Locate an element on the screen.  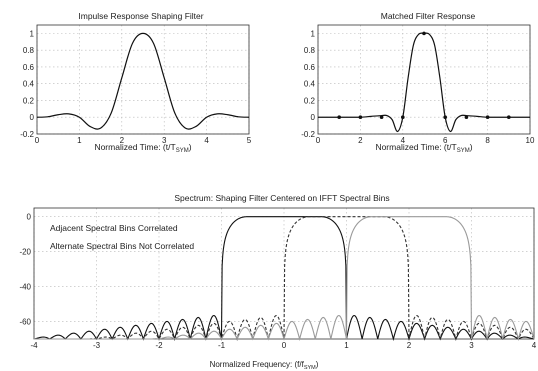
y-tick-label: -40 is located at coordinates (25, 287).